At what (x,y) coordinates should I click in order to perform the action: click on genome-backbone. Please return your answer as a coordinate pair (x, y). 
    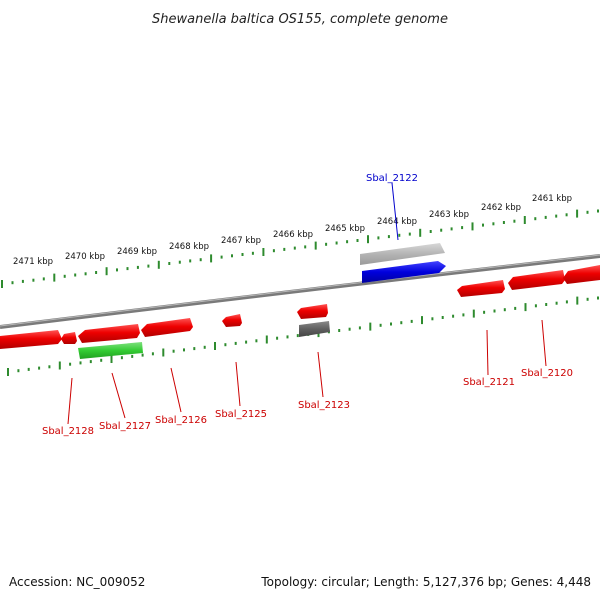
    Looking at the image, I should click on (300, 291).